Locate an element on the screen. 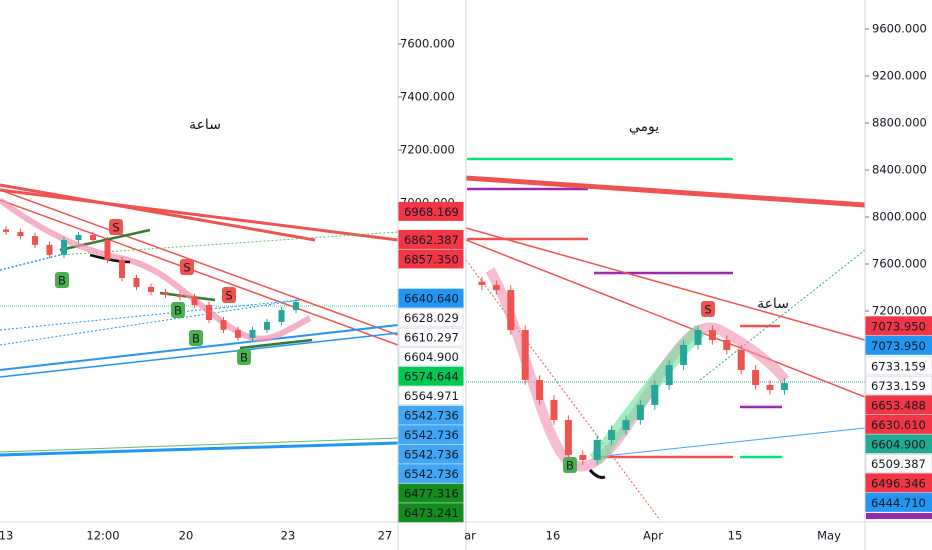  x-tick-label: 23 is located at coordinates (288, 536).